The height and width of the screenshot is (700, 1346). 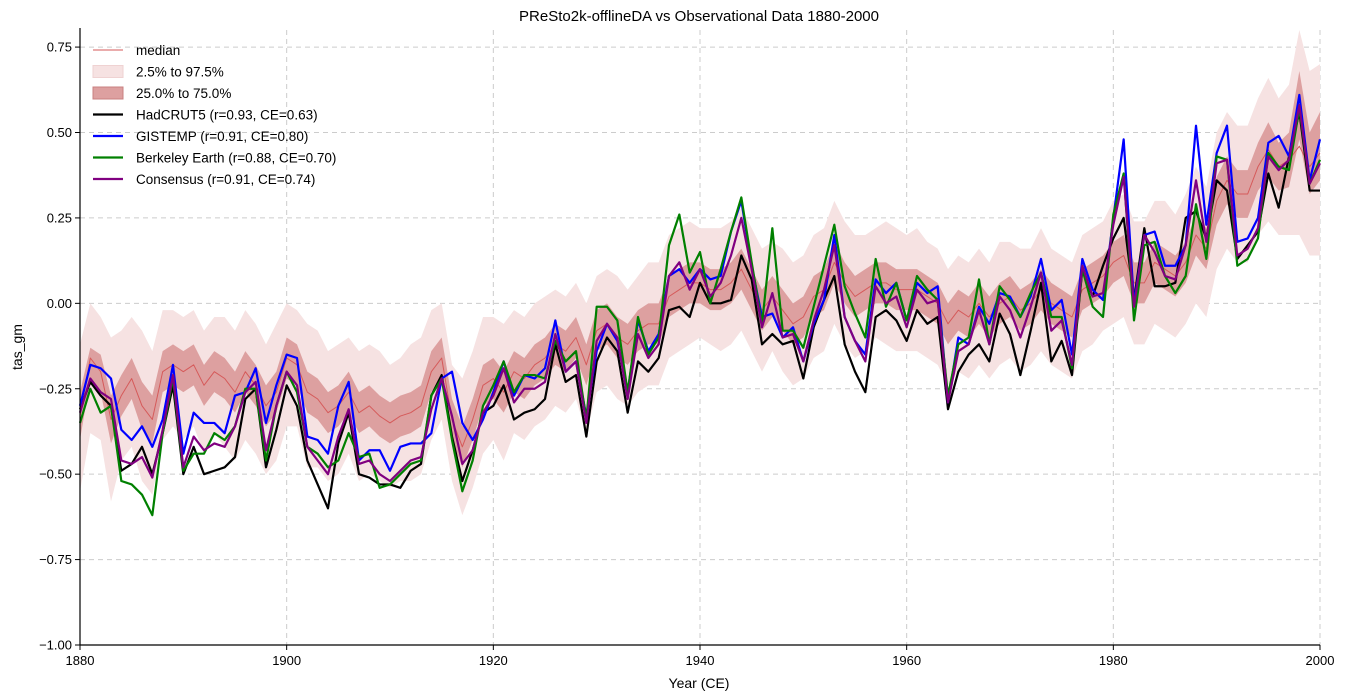 I want to click on y-tick-label: 0.50, so click(x=59, y=132).